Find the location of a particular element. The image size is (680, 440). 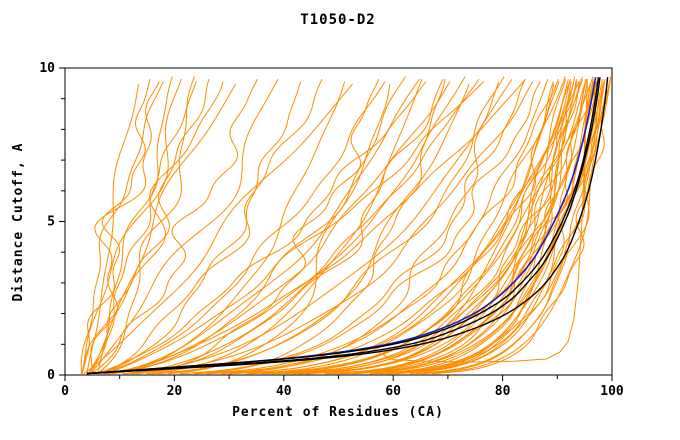

x-tick-label: 80 is located at coordinates (503, 391).